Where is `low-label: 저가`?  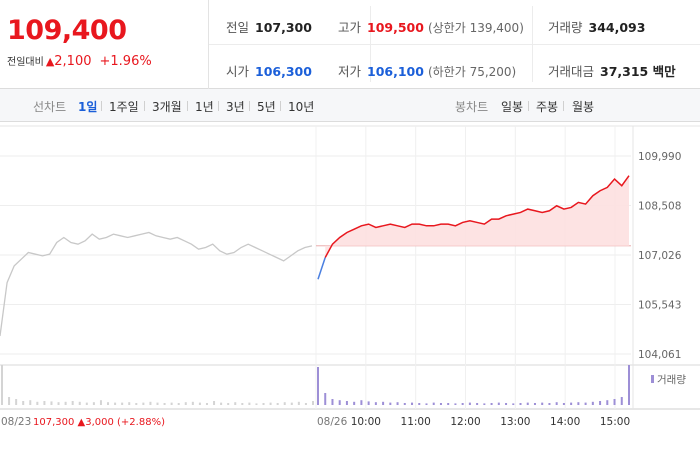
low-label: 저가 is located at coordinates (350, 71).